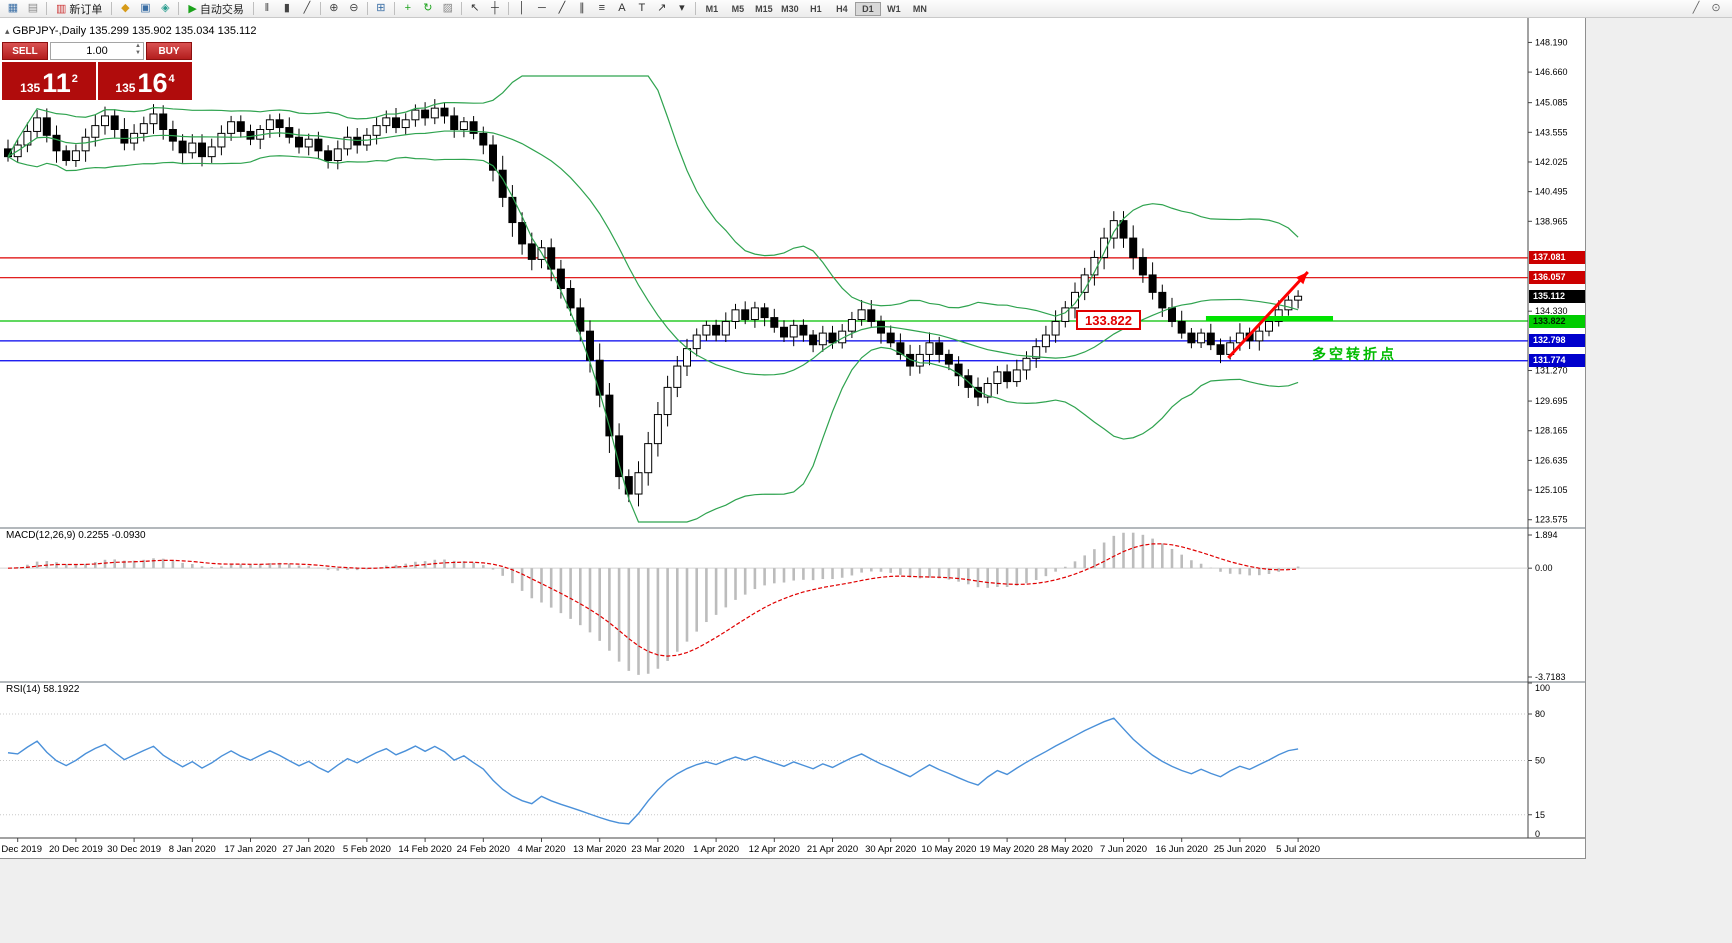 The image size is (1732, 943). Describe the element at coordinates (1716, 8) in the screenshot. I see `search-icon: ⊙` at that location.